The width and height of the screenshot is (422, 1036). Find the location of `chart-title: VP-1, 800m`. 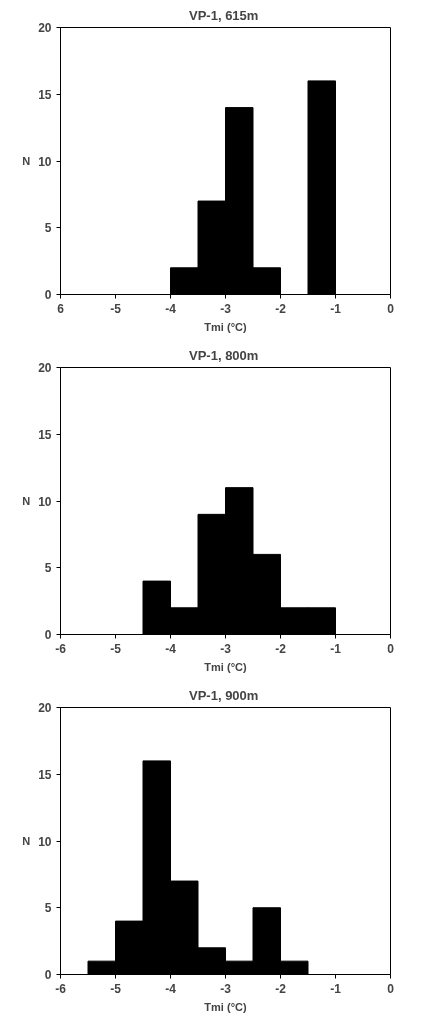

chart-title: VP-1, 800m is located at coordinates (224, 355).